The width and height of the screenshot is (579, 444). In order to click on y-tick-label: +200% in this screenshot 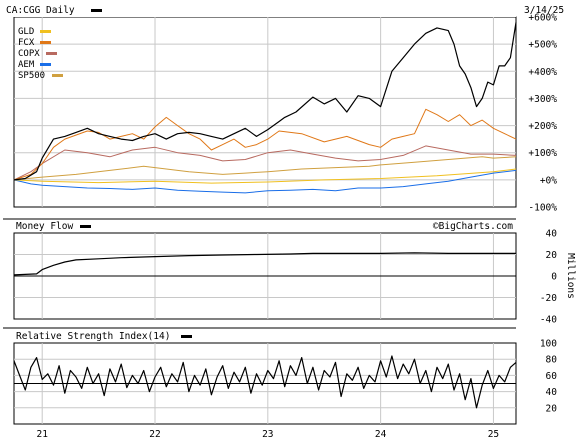, I will do `click(542, 126)`.